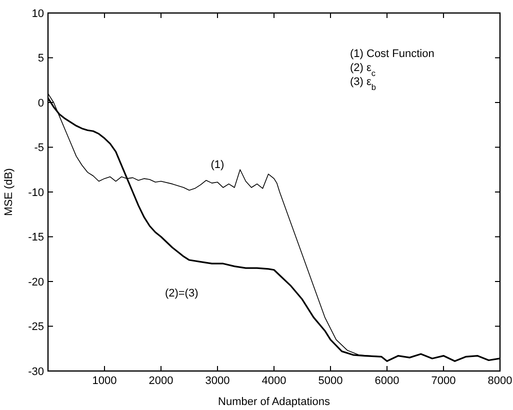 This screenshot has width=513, height=410. Describe the element at coordinates (9, 192) in the screenshot. I see `y-axis-title: MSE (dB)` at that location.